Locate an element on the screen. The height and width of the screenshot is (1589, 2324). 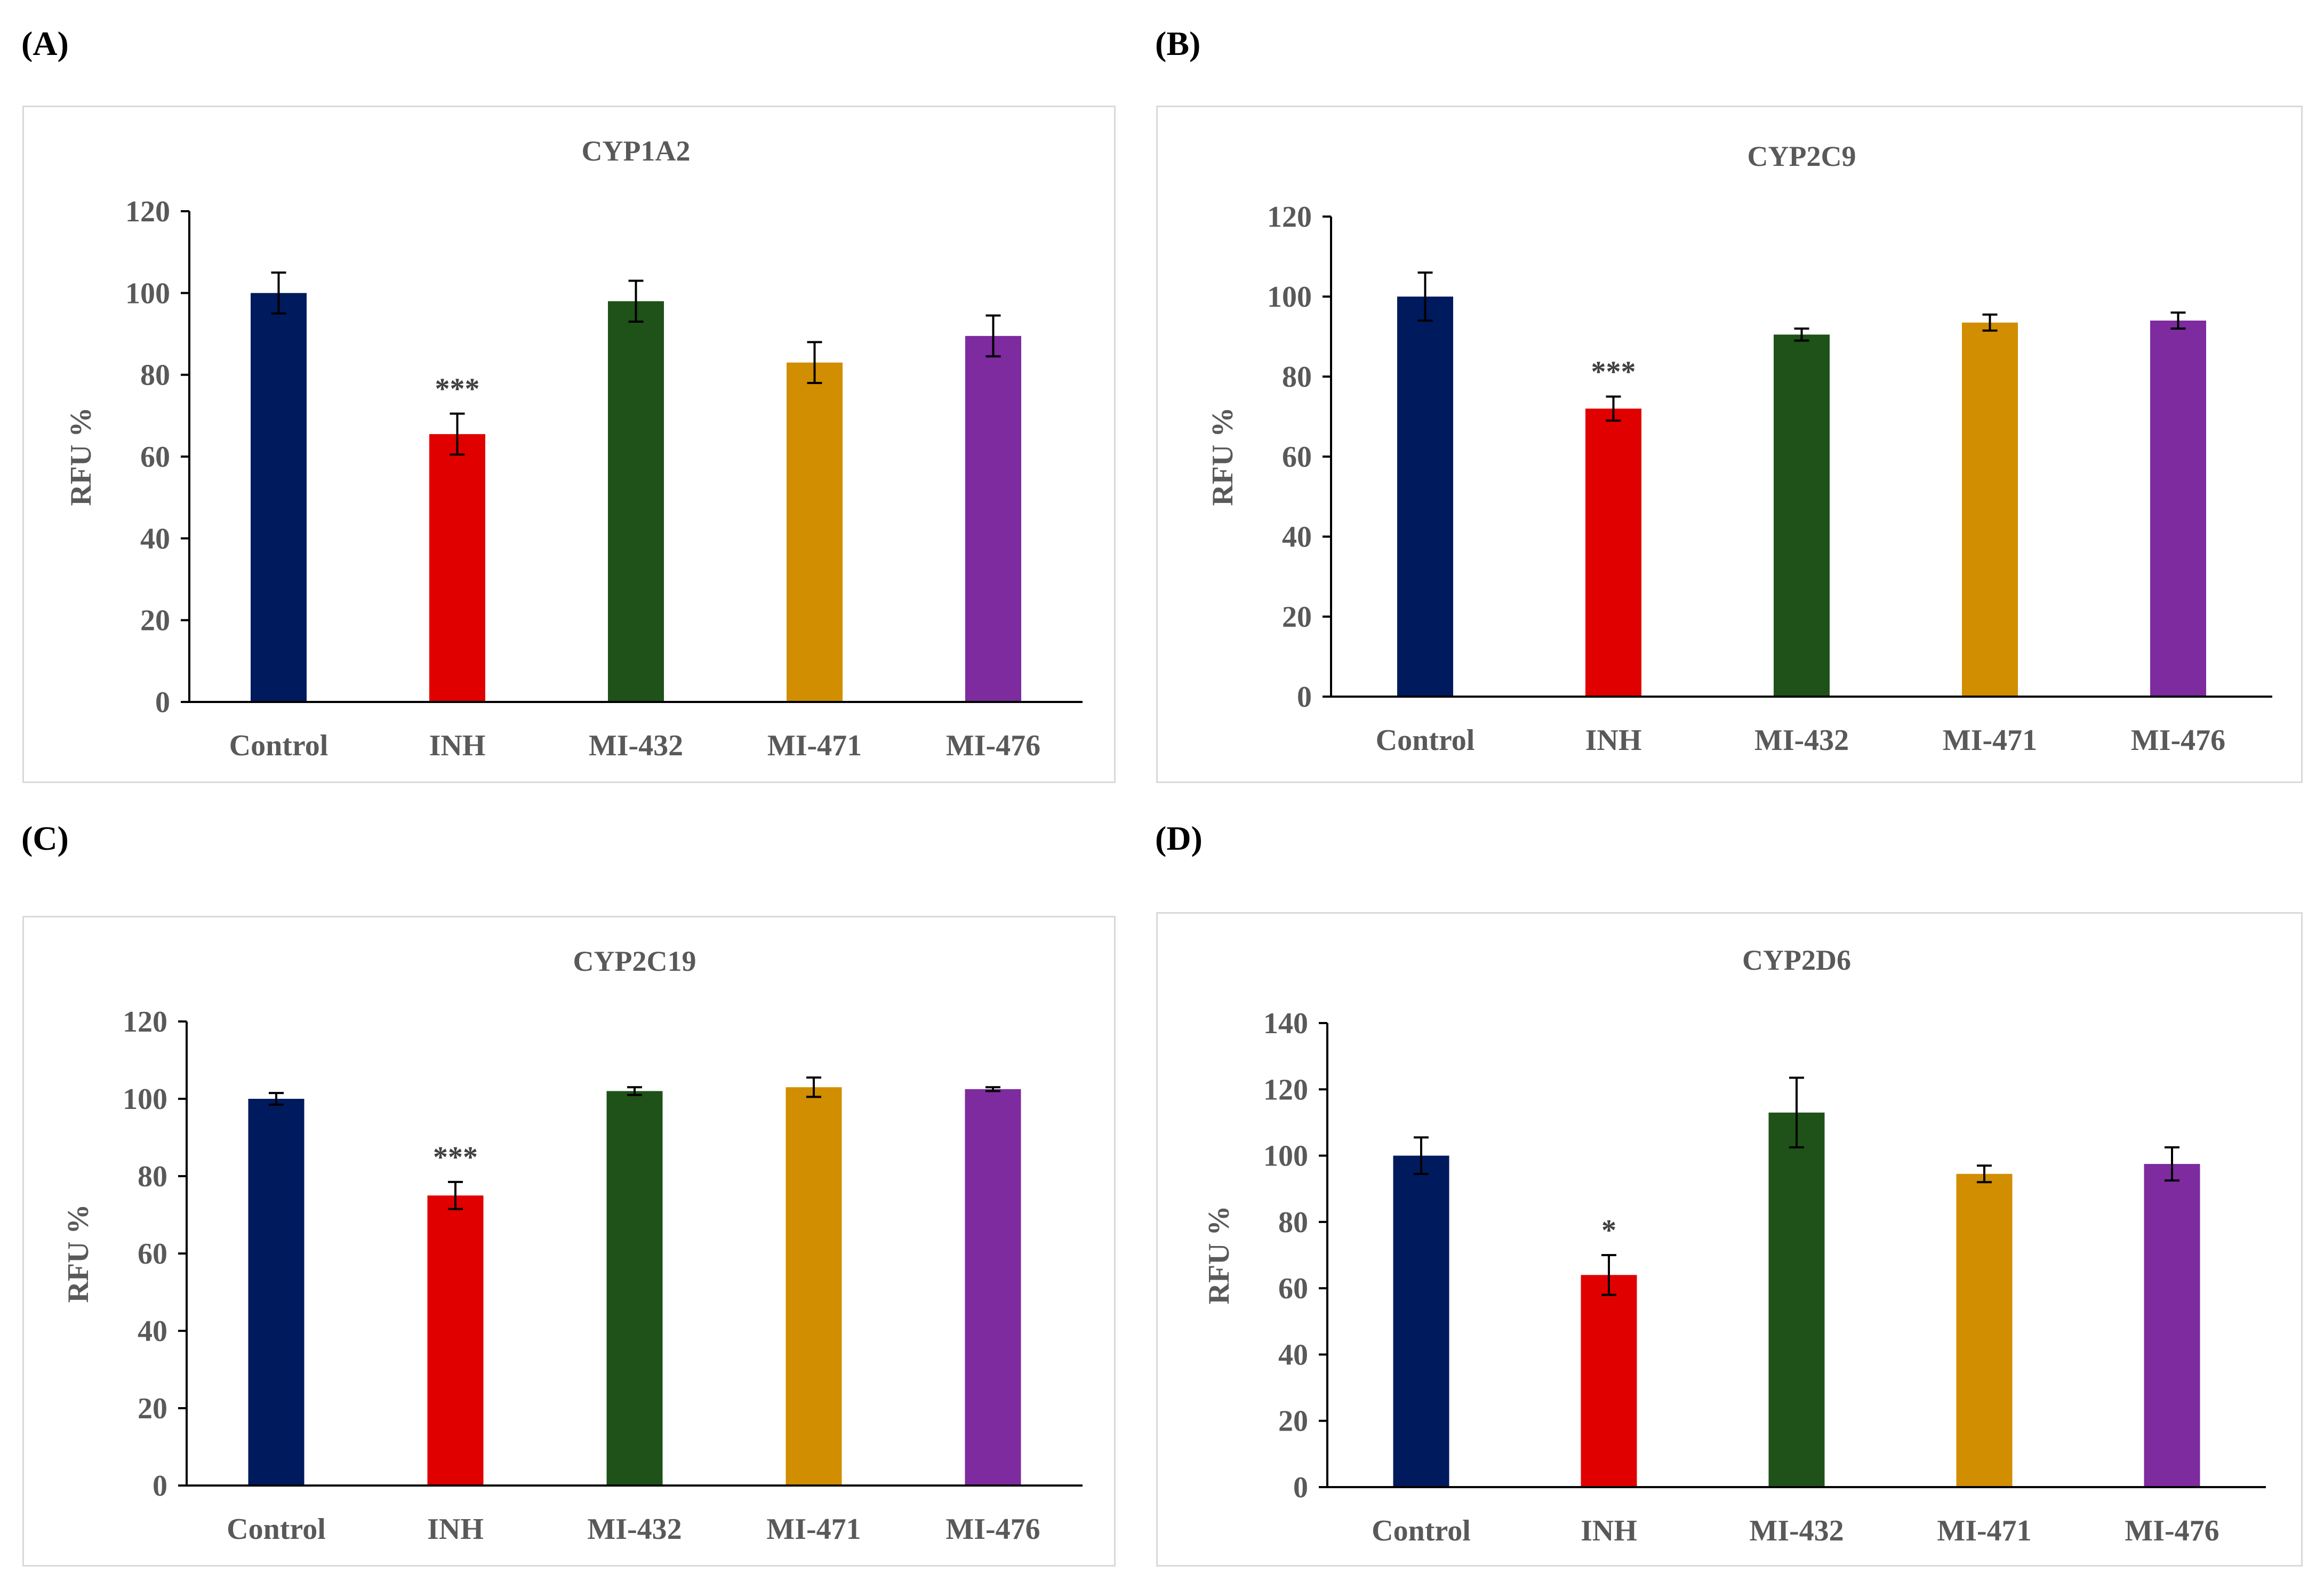
y-tick-label: 140 is located at coordinates (1285, 1023).